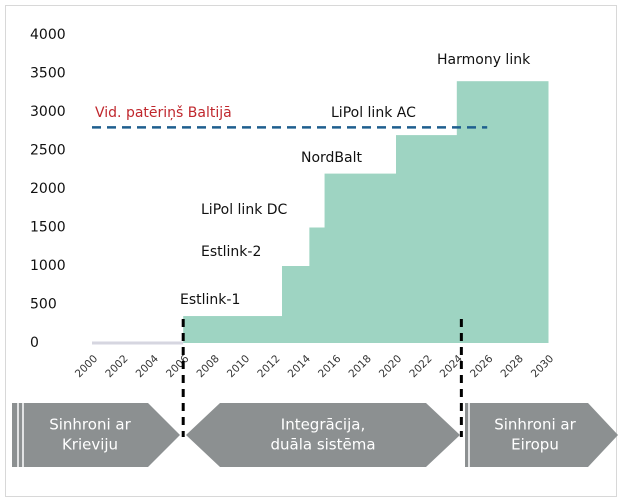 This screenshot has width=622, height=502. What do you see at coordinates (207, 366) in the screenshot?
I see `x-tick-label: 2008` at bounding box center [207, 366].